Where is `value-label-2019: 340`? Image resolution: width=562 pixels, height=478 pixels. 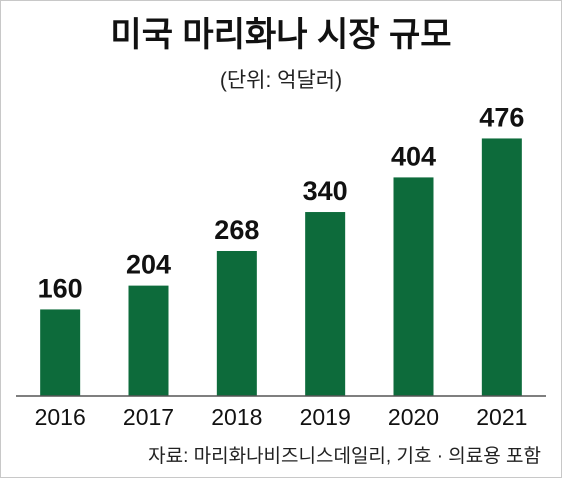 value-label-2019: 340 is located at coordinates (325, 191).